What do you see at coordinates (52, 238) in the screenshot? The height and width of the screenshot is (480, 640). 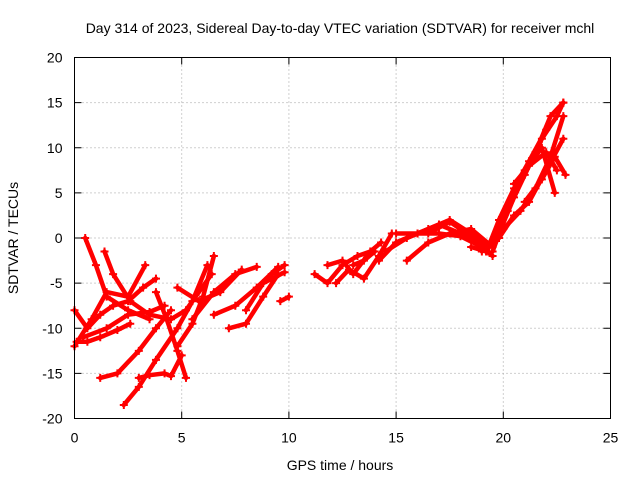 I see `y-tick-labels: -20 -15 -10 -5 0 5 10 15 20` at bounding box center [52, 238].